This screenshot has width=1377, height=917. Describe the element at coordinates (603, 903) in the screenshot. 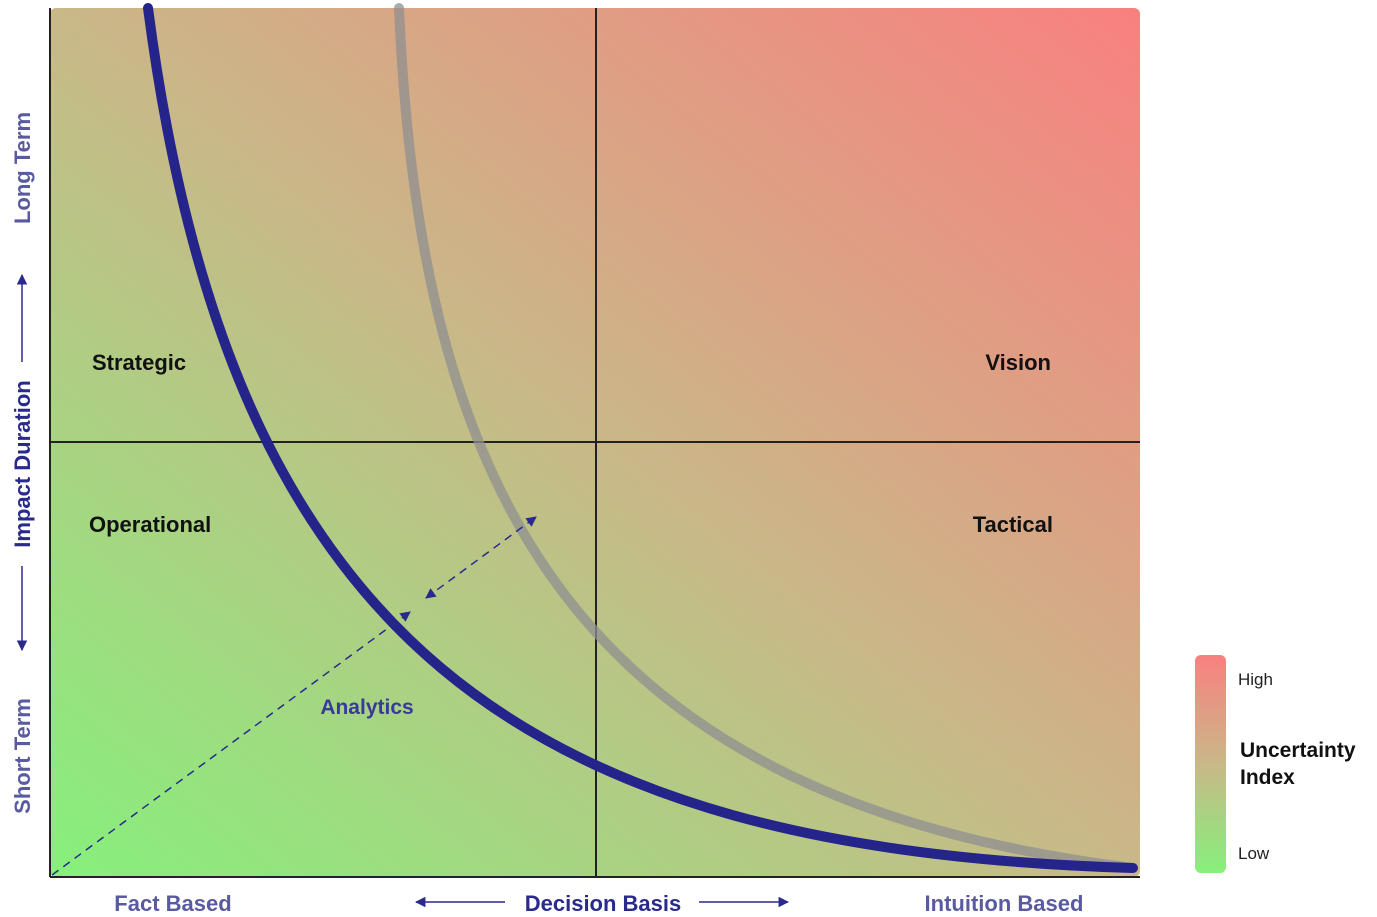

I see `x-axis-title: Decision Basis` at that location.